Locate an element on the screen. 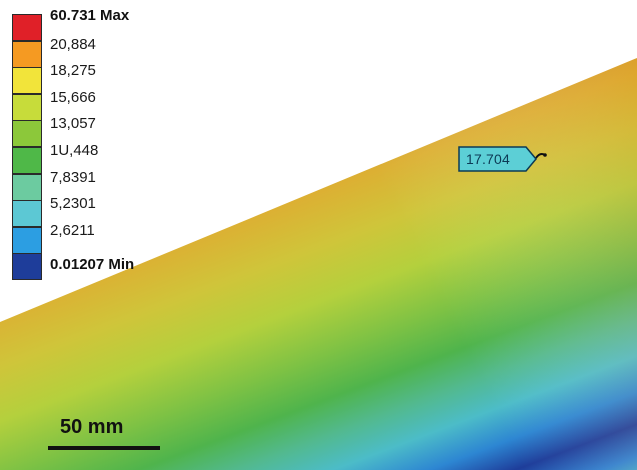 This screenshot has width=637, height=470. legend-label: 2,6211 is located at coordinates (72, 230).